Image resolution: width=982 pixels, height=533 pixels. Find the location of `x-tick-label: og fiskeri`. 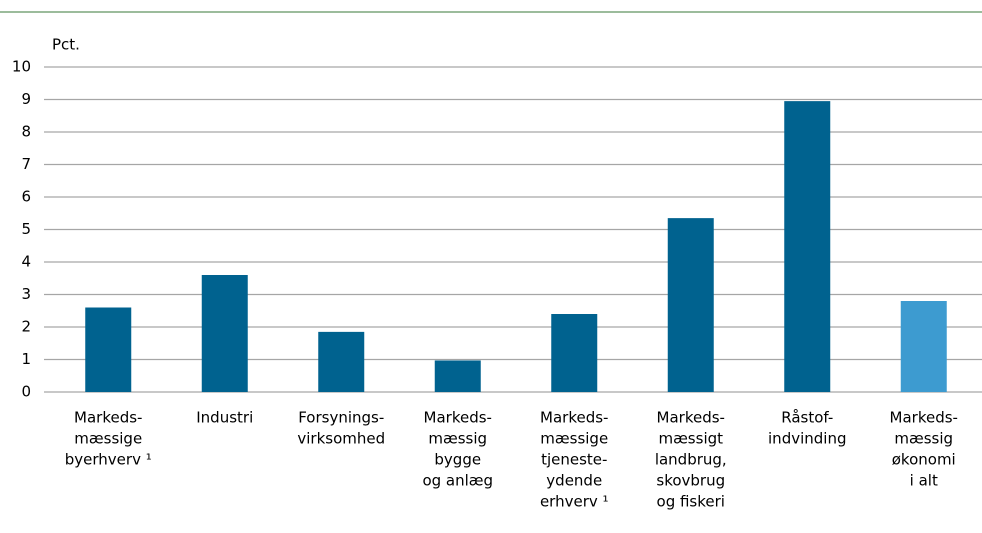

x-tick-label: og fiskeri is located at coordinates (691, 502).